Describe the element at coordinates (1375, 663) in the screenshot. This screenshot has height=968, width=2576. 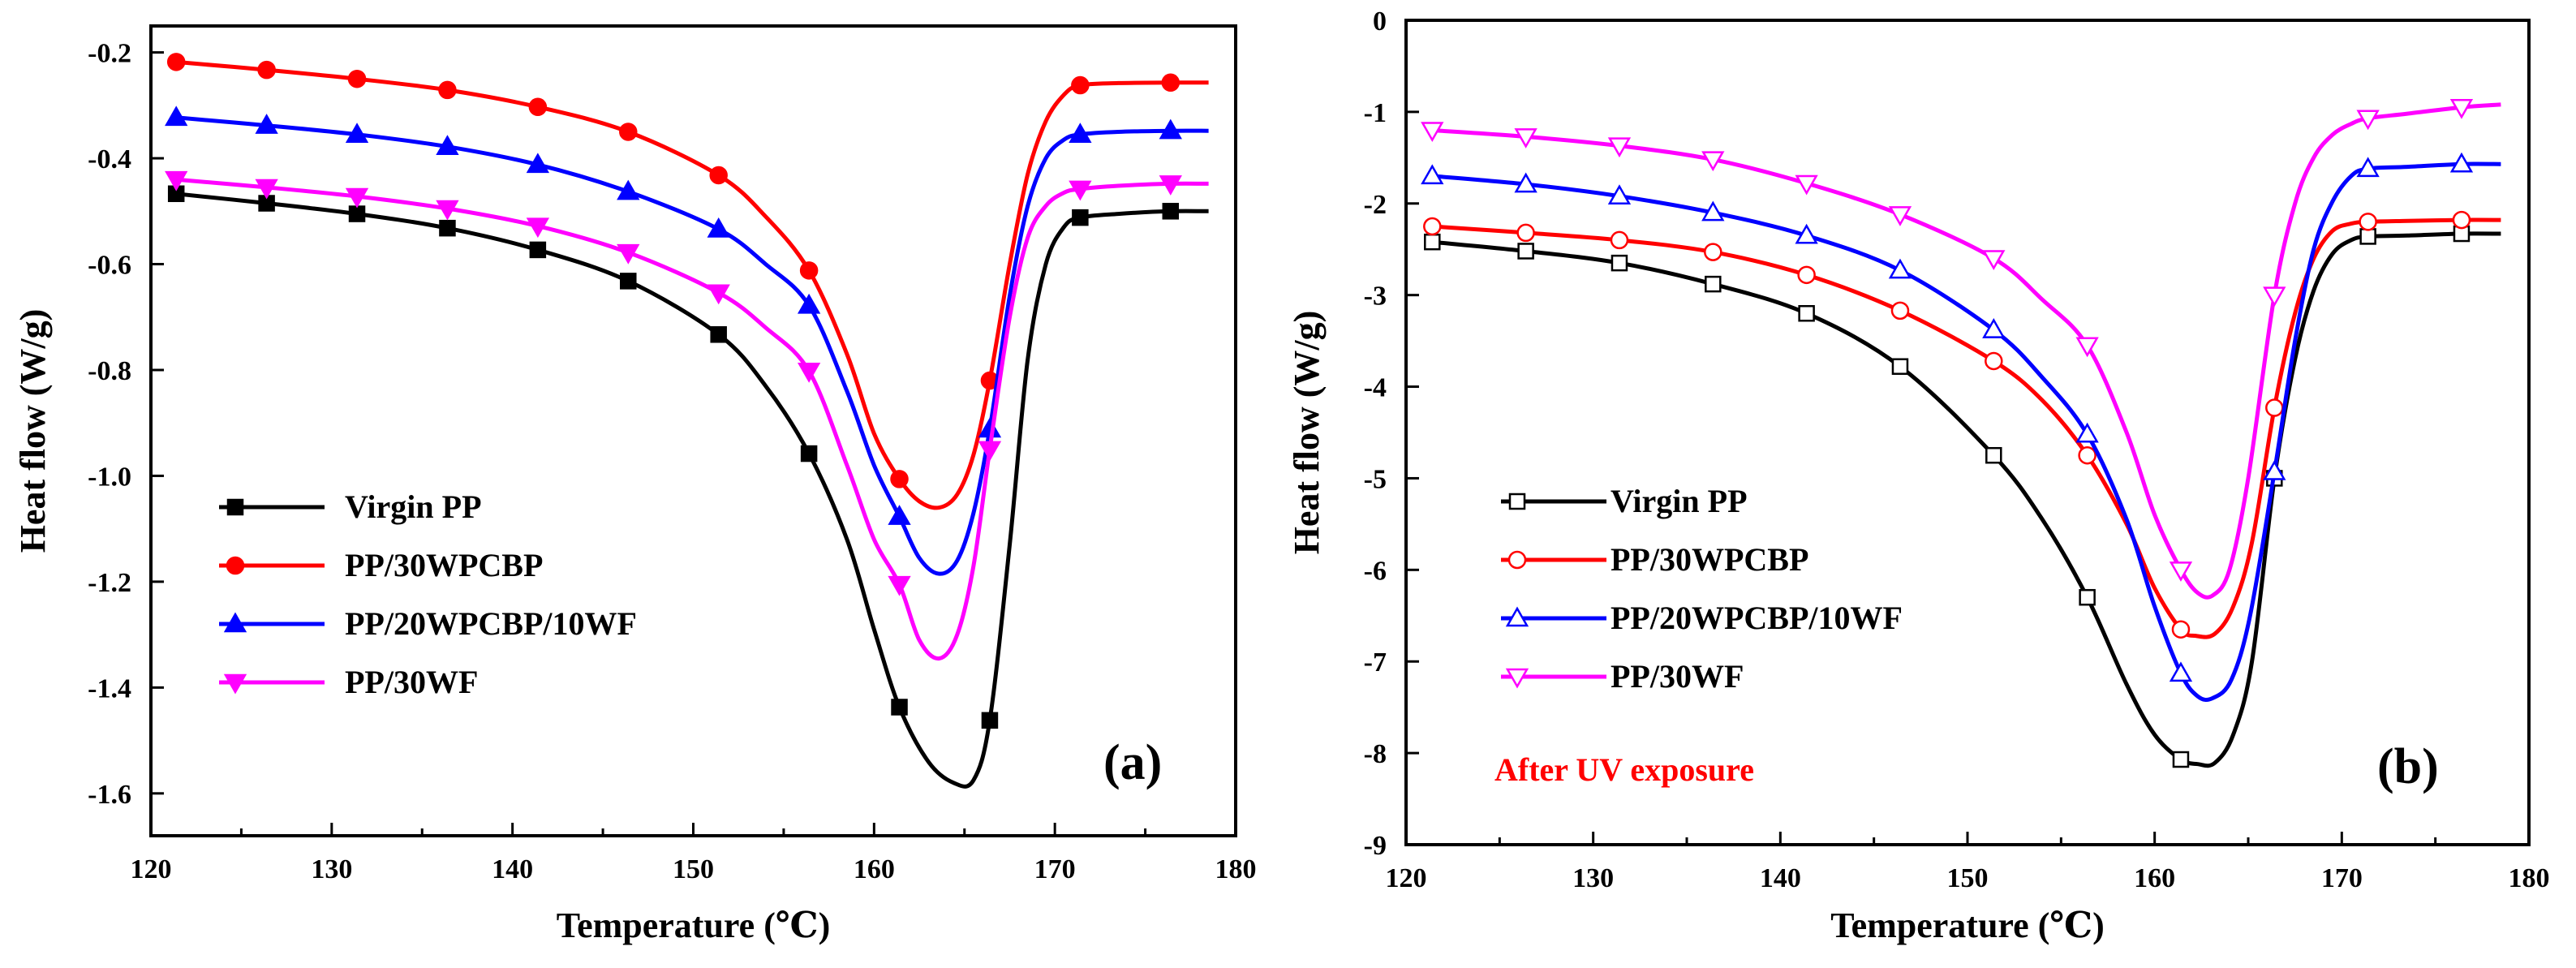
I see `y-tick-label: -7` at that location.